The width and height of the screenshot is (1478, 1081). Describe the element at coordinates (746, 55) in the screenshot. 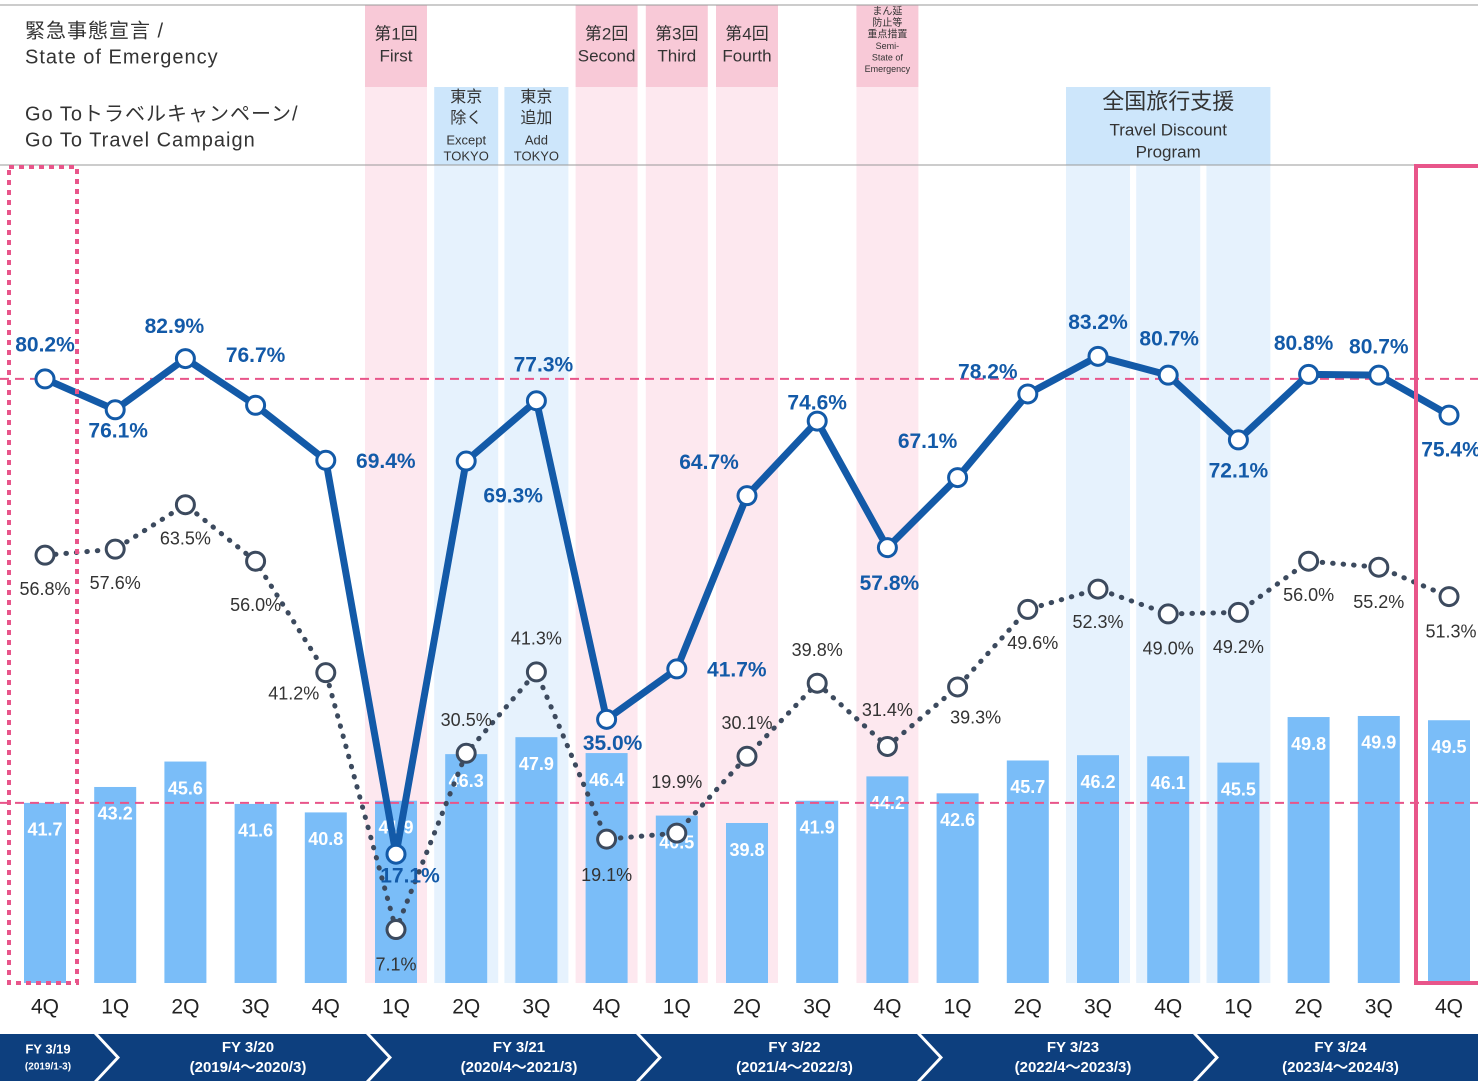

I see `emergency-label: Fourth` at that location.